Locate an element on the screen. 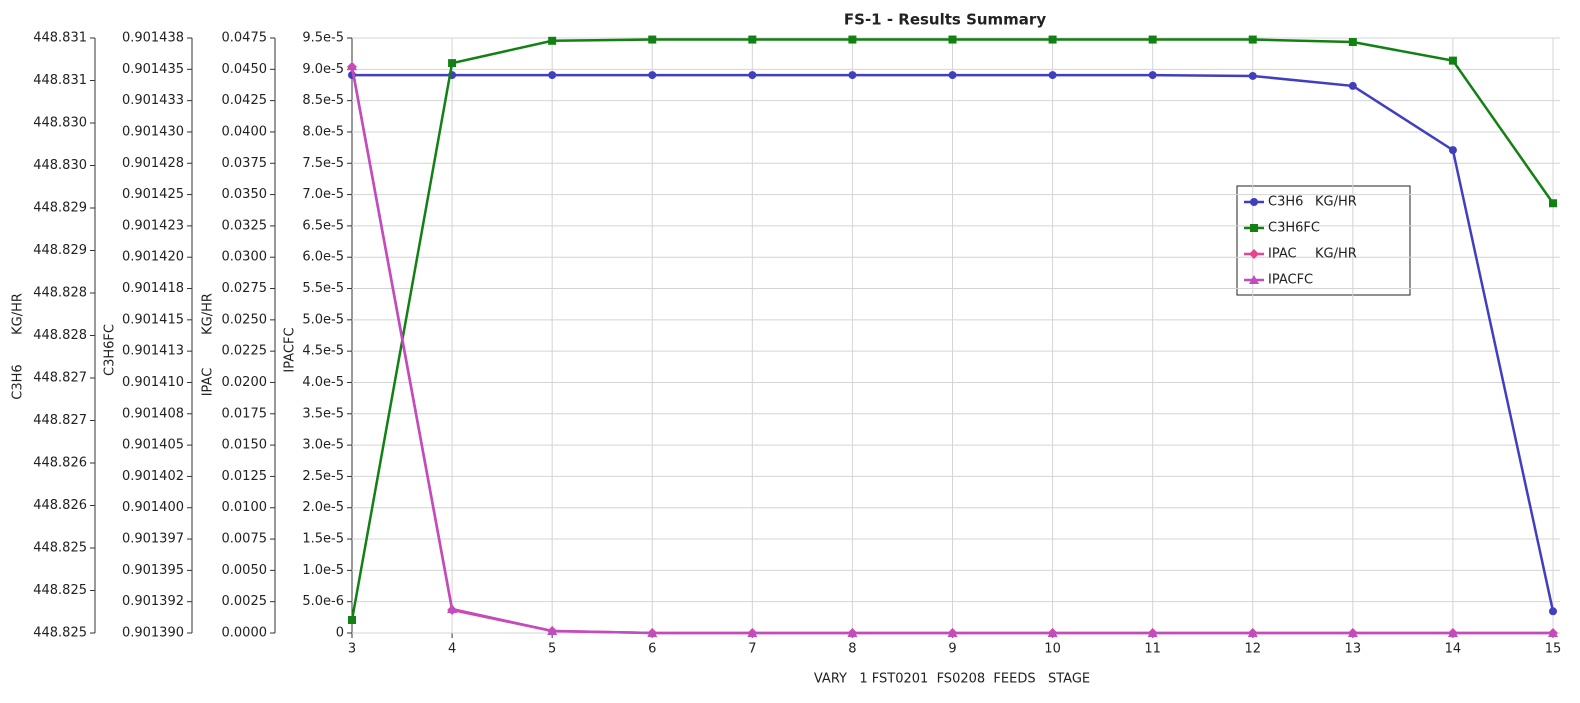  y-tick-label: 0.901402 is located at coordinates (153, 476).